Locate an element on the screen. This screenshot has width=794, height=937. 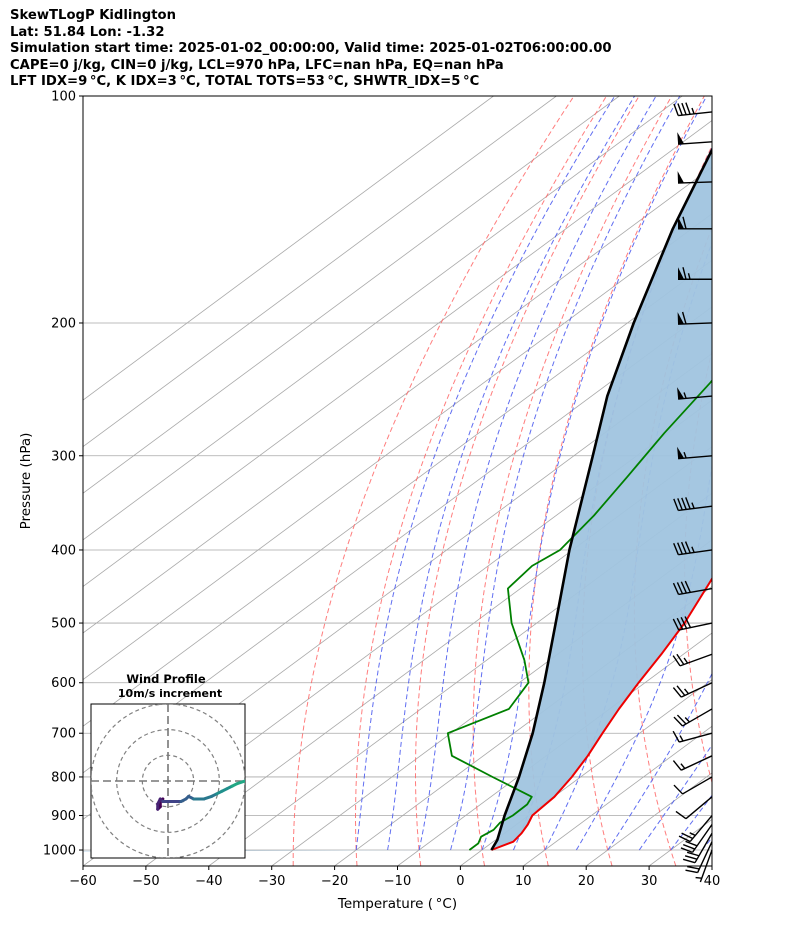
y-tick-label: 100 is located at coordinates (63, 97).